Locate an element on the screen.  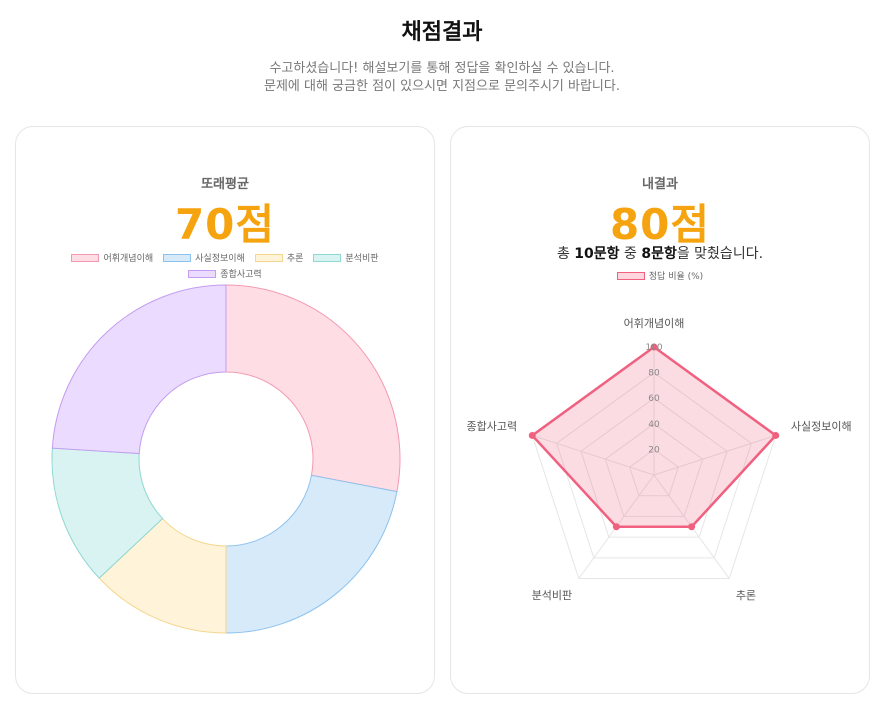
correct-questions: 8문항 is located at coordinates (659, 254).